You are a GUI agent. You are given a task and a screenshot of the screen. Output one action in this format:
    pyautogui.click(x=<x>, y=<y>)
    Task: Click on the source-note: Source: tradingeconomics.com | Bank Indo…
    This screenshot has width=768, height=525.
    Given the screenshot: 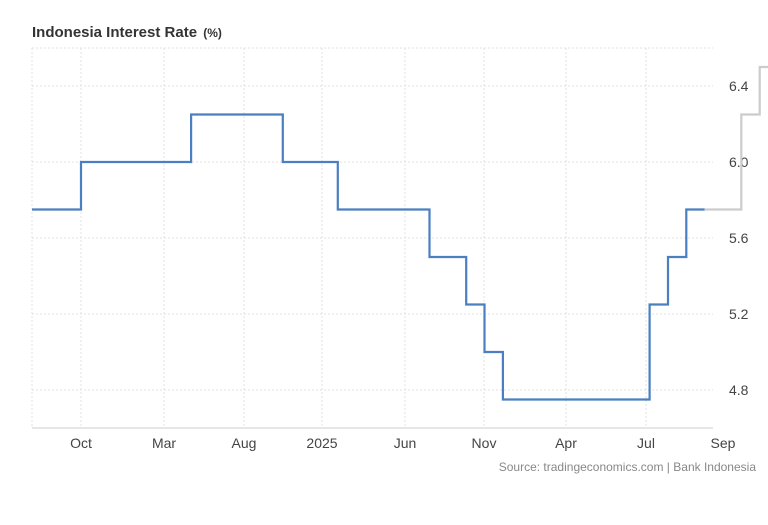 What is the action you would take?
    pyautogui.click(x=627, y=467)
    